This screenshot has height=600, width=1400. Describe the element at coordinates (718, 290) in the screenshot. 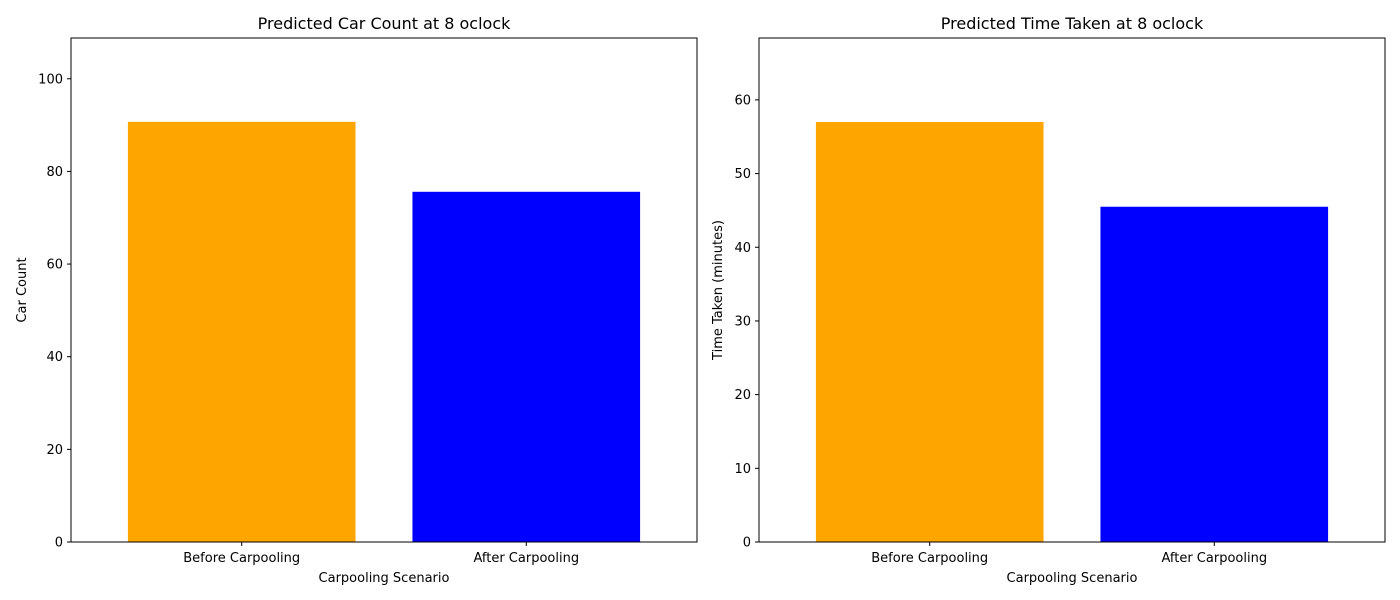

I see `y-axis-label: Time Taken (minutes)` at that location.